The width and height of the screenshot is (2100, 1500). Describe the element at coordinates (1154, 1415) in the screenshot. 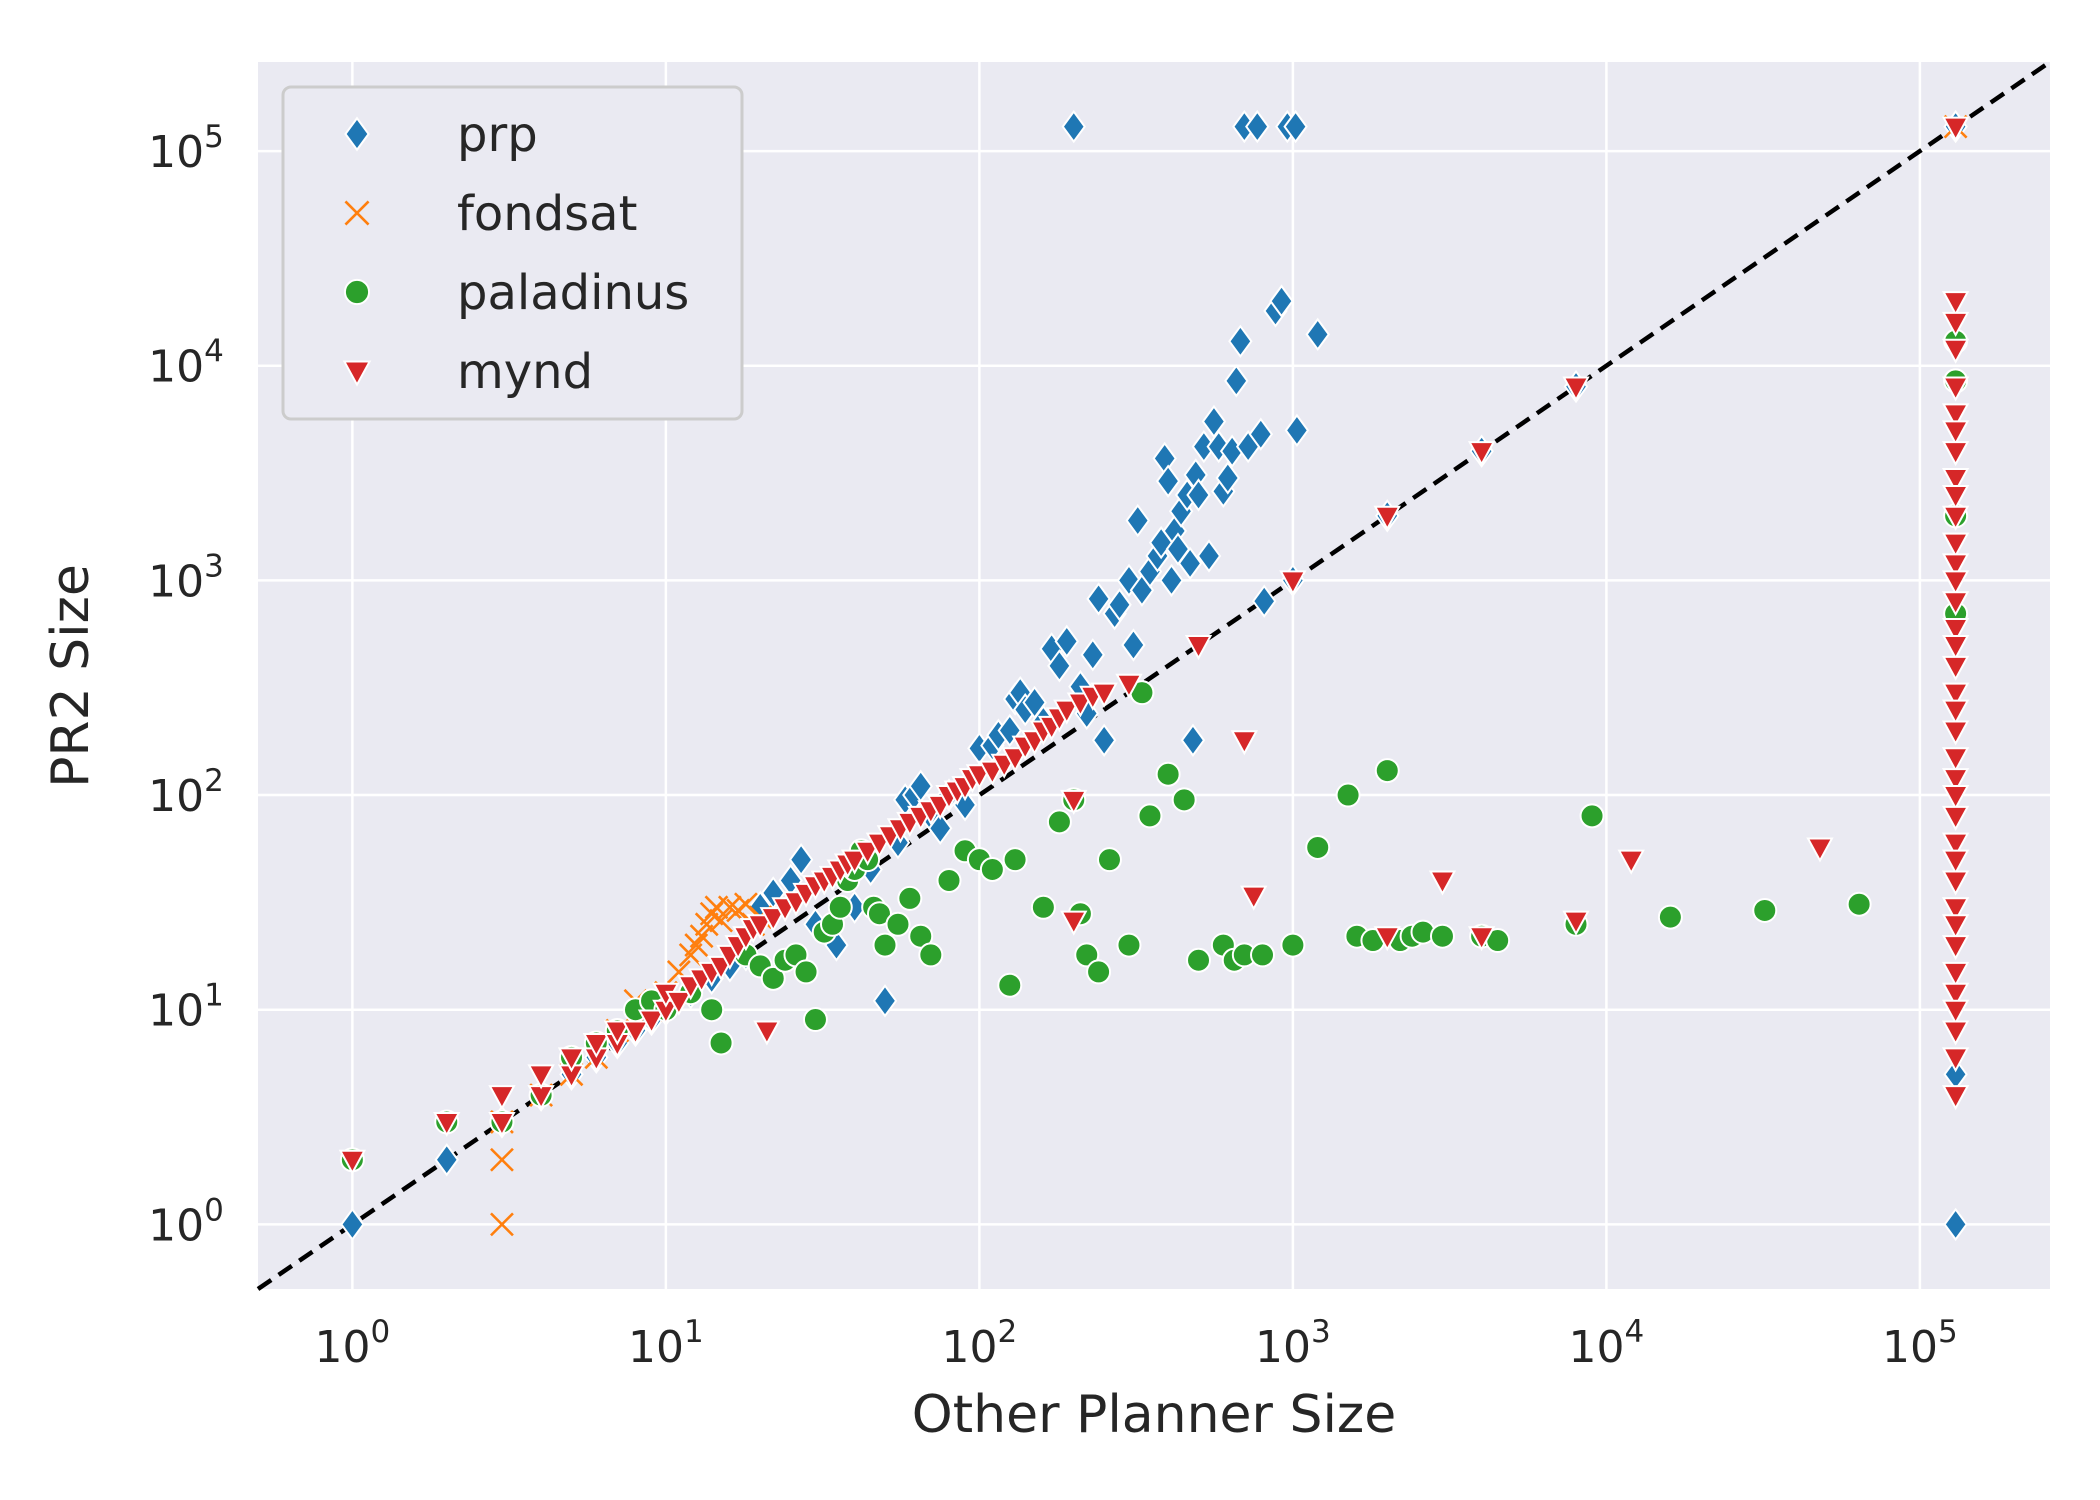

I see `x-axis-title: Other Planner Size` at that location.